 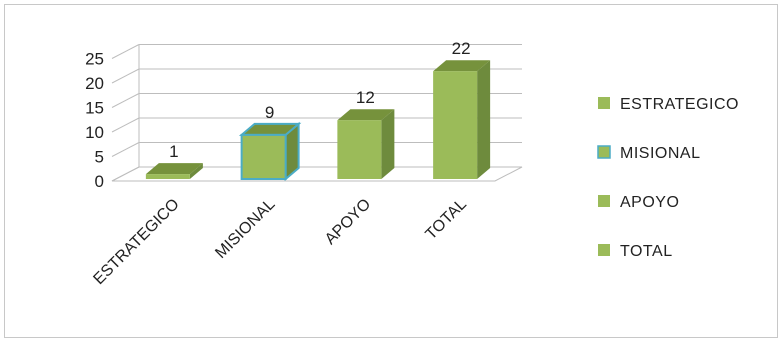 I want to click on category-label: TOTAL, so click(x=447, y=220).